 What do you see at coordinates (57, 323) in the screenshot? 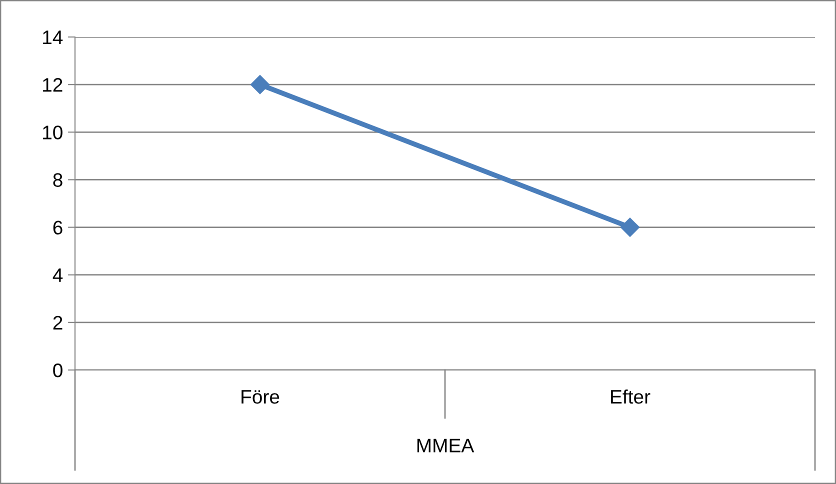
I see `y-tick-label: 2` at bounding box center [57, 323].